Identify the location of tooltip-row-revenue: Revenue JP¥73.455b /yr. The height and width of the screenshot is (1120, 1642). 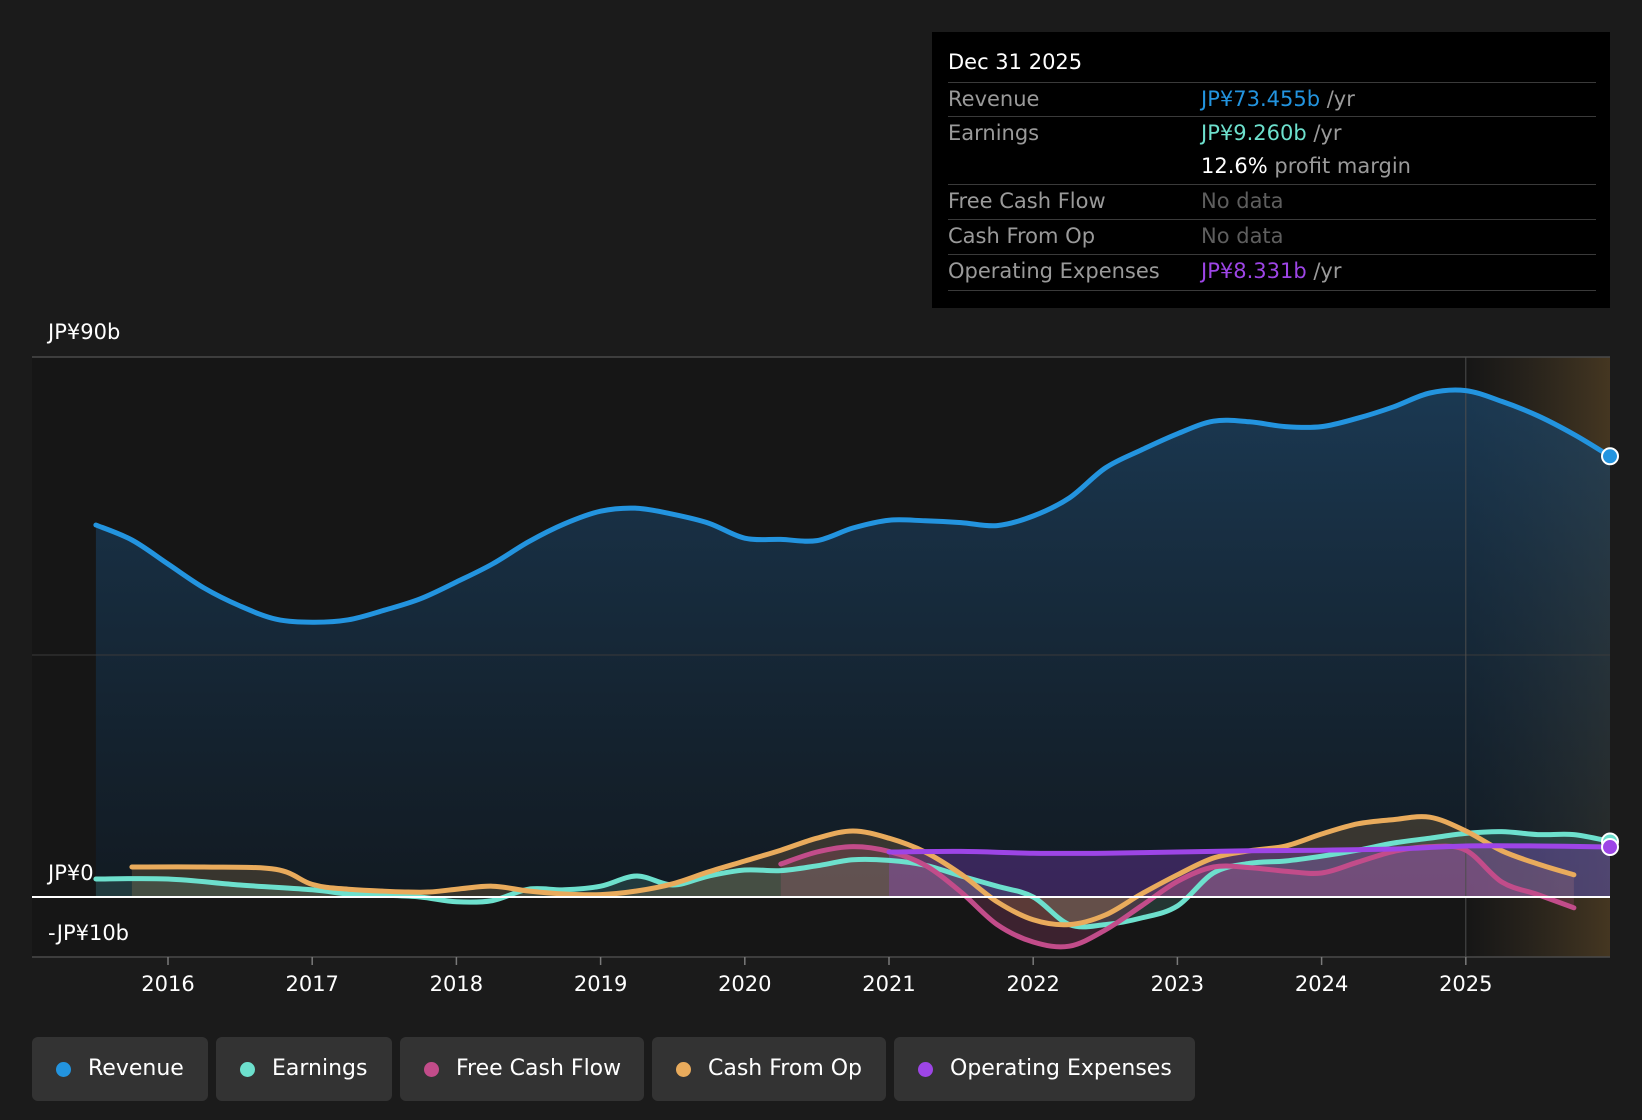
(1272, 99).